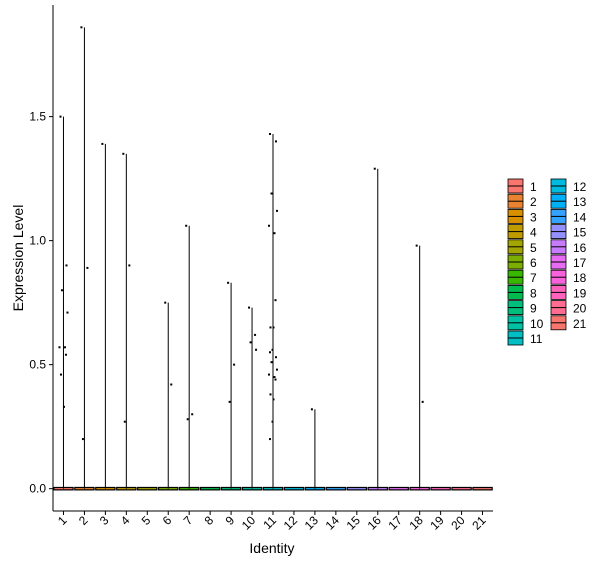 The height and width of the screenshot is (568, 600). Describe the element at coordinates (568, 247) in the screenshot. I see `legend-item-16: 16` at that location.